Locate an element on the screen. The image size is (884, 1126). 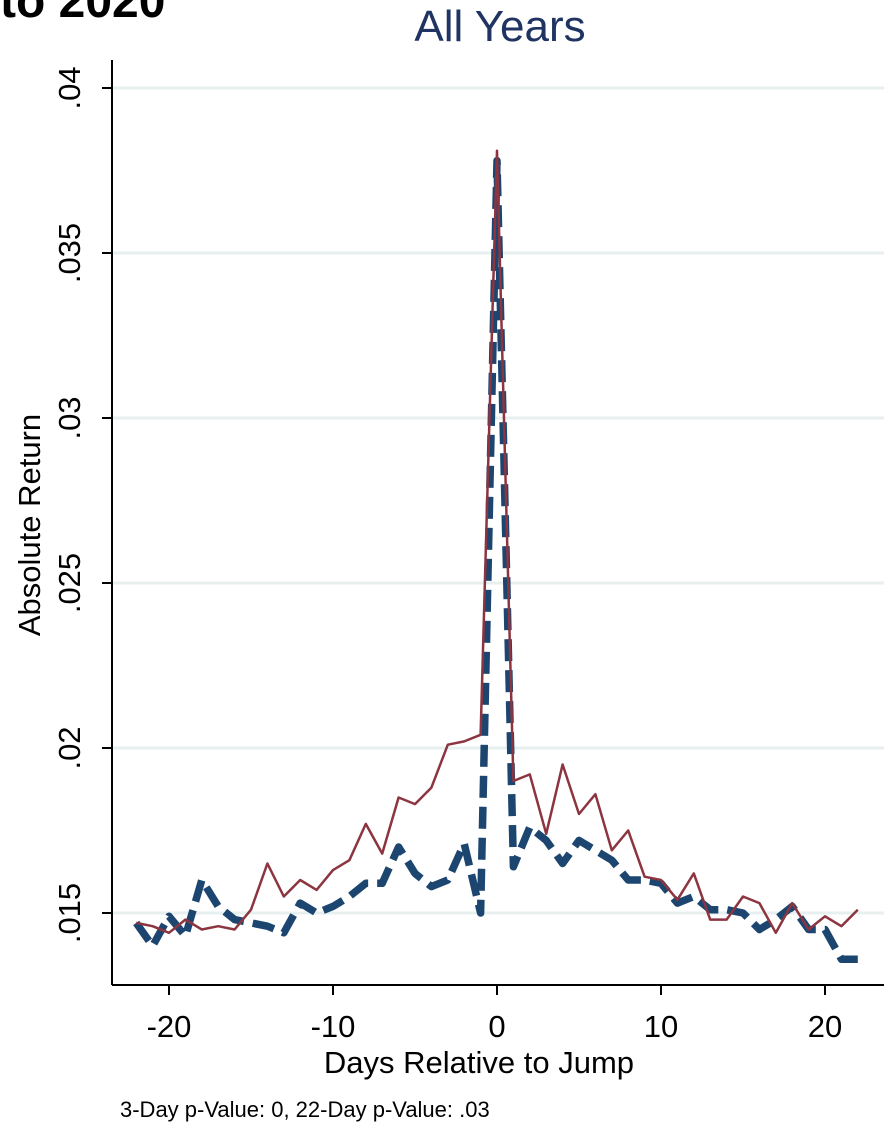
y-tick-label: .015 is located at coordinates (69, 913).